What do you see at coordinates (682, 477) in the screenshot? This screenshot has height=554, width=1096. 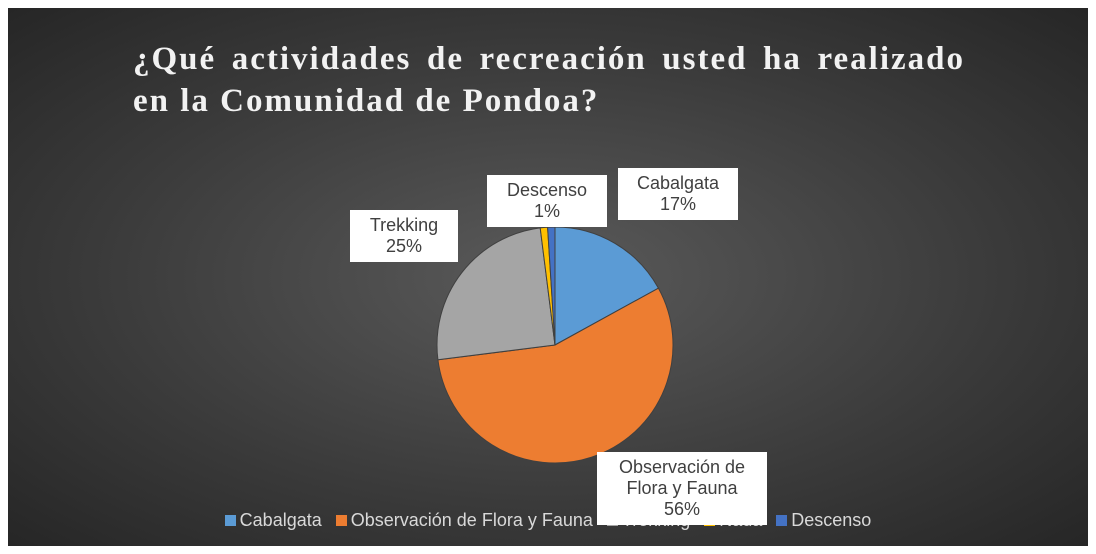 I see `data-label-category: Observación de Flora y Fauna` at bounding box center [682, 477].